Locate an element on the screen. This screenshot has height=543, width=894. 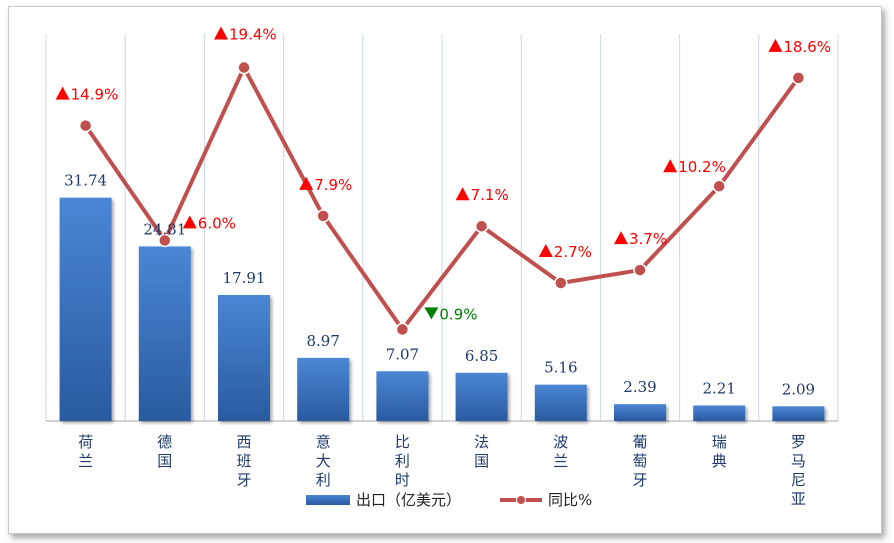
bar-value-label: 7.07 is located at coordinates (402, 354).